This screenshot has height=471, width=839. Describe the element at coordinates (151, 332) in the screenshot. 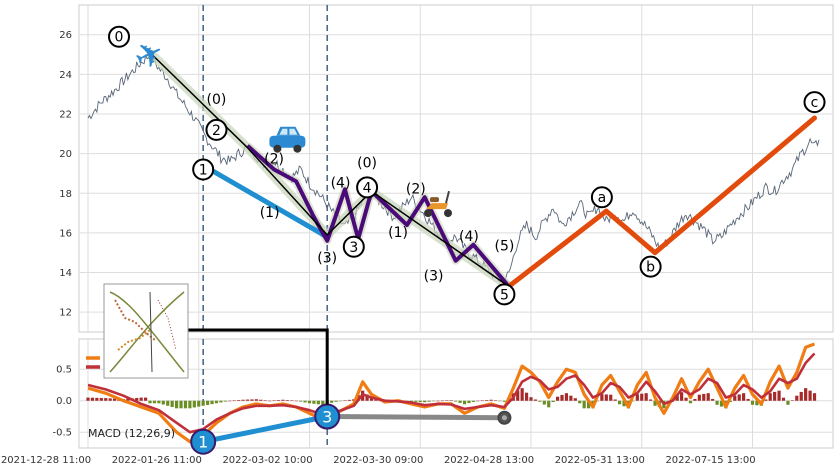

I see `inset-axis` at that location.